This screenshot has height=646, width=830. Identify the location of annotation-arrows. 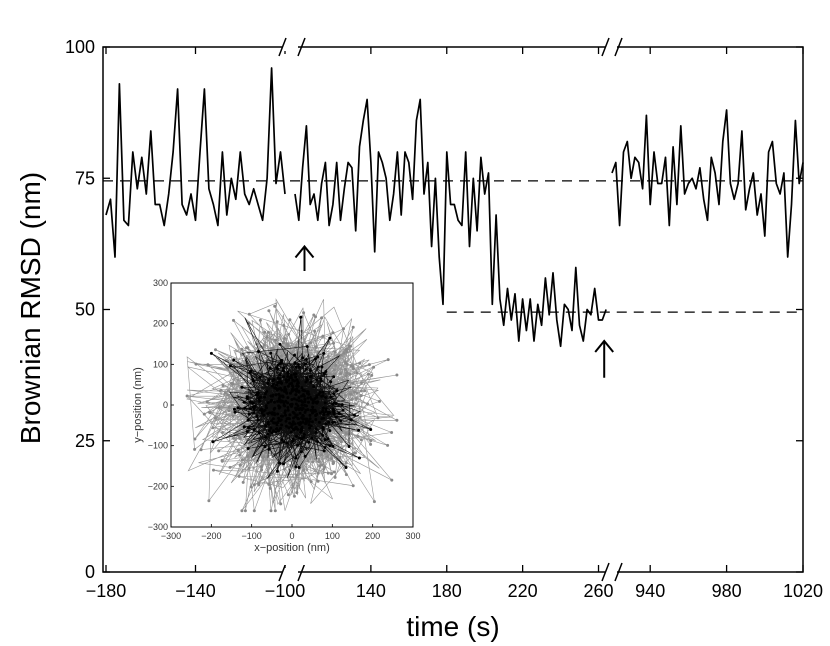
(454, 311).